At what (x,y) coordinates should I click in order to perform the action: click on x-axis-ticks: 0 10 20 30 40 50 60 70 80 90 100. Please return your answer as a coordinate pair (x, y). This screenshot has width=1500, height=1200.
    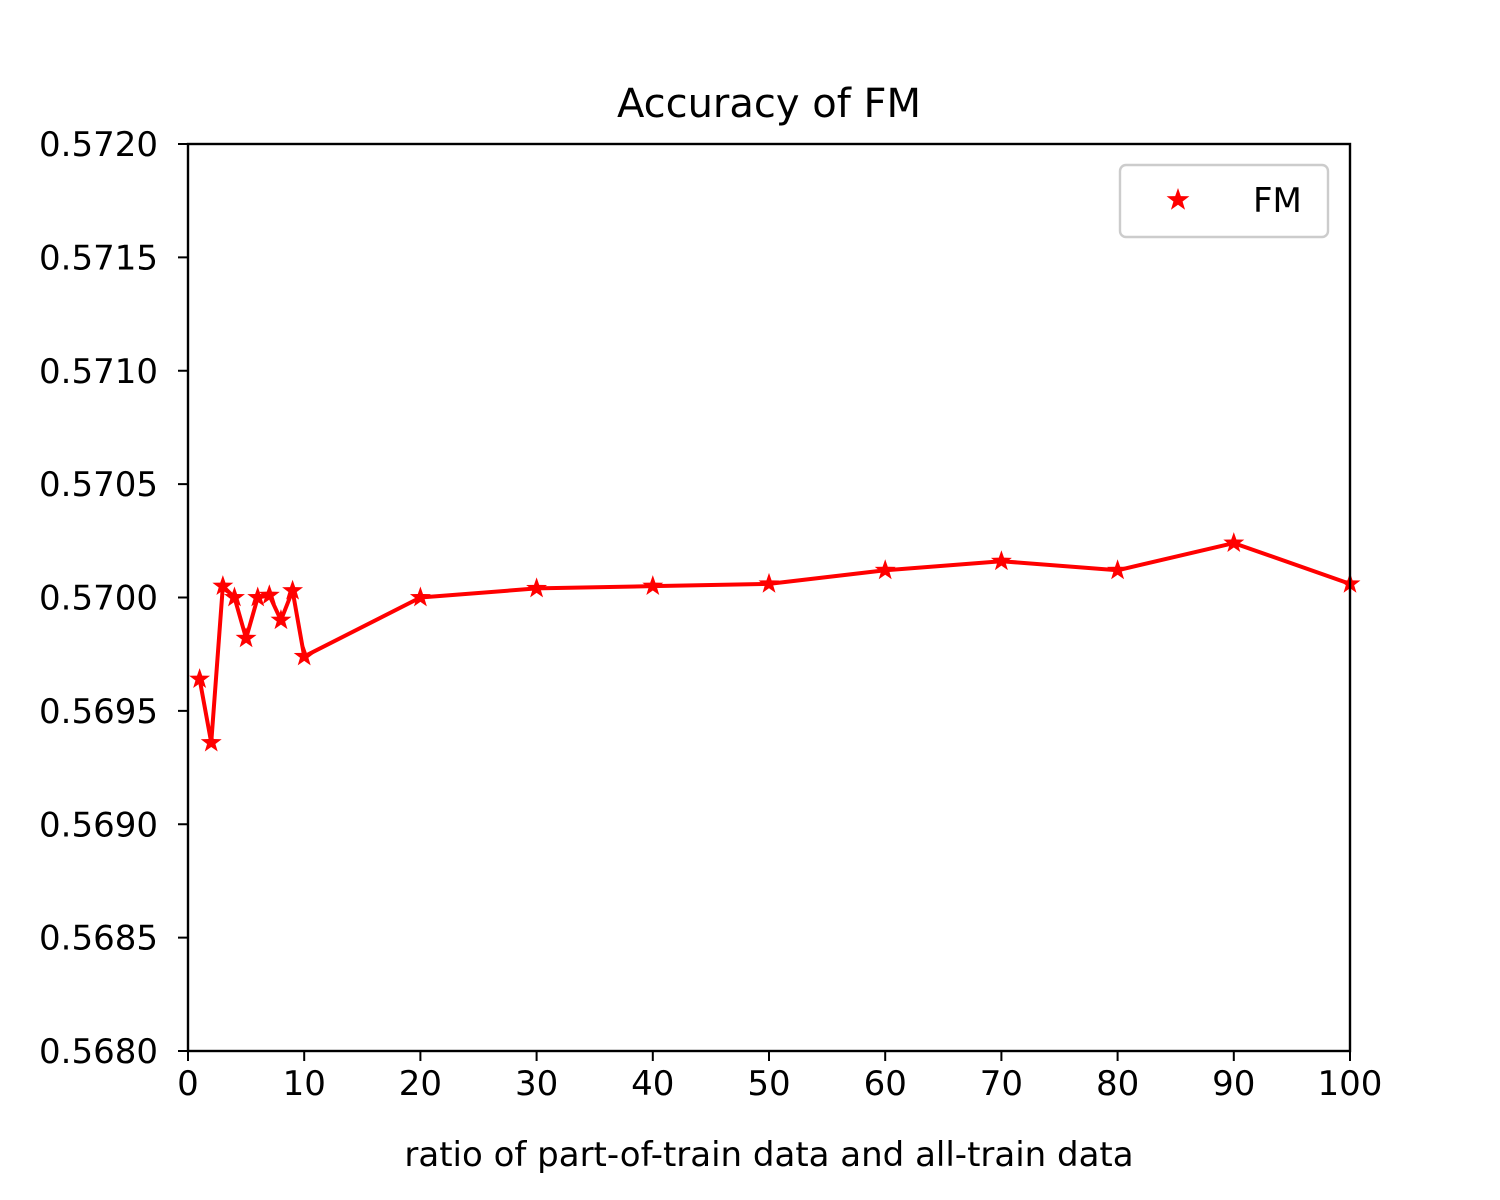
    Looking at the image, I should click on (779, 1077).